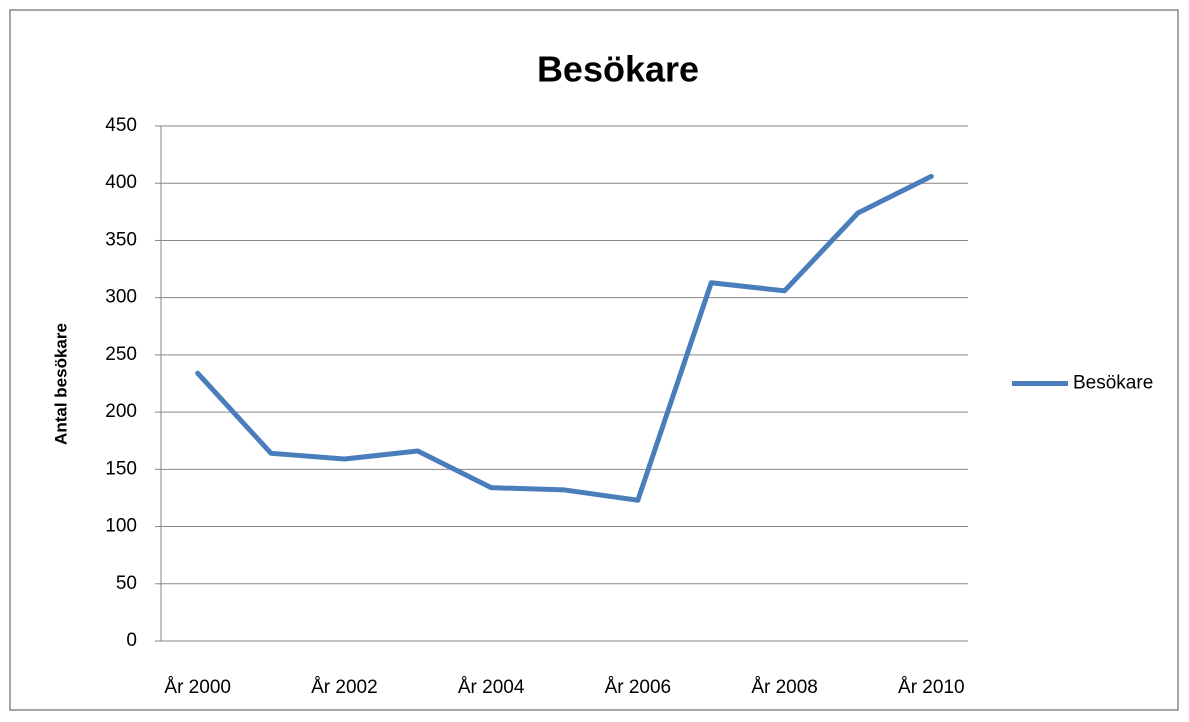  I want to click on y-tick-label: 350, so click(121, 239).